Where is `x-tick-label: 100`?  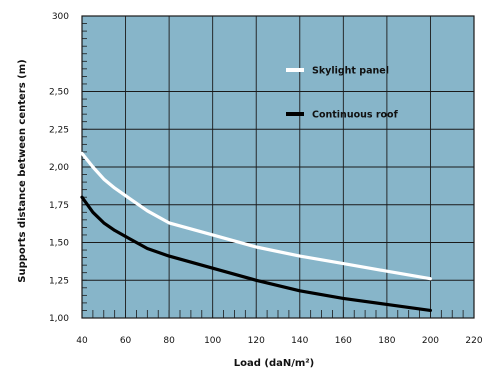 x-tick-label: 100 is located at coordinates (212, 341).